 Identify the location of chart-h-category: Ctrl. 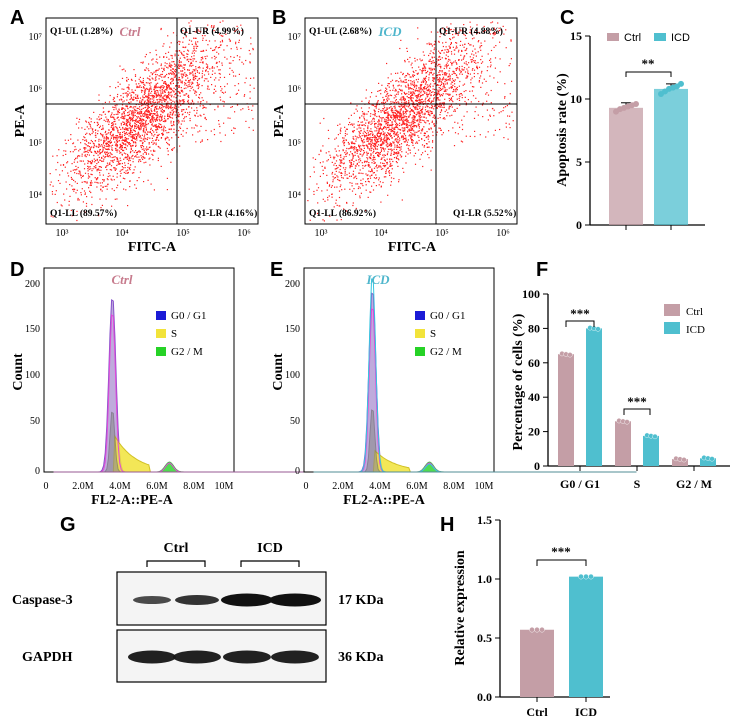
(537, 712).